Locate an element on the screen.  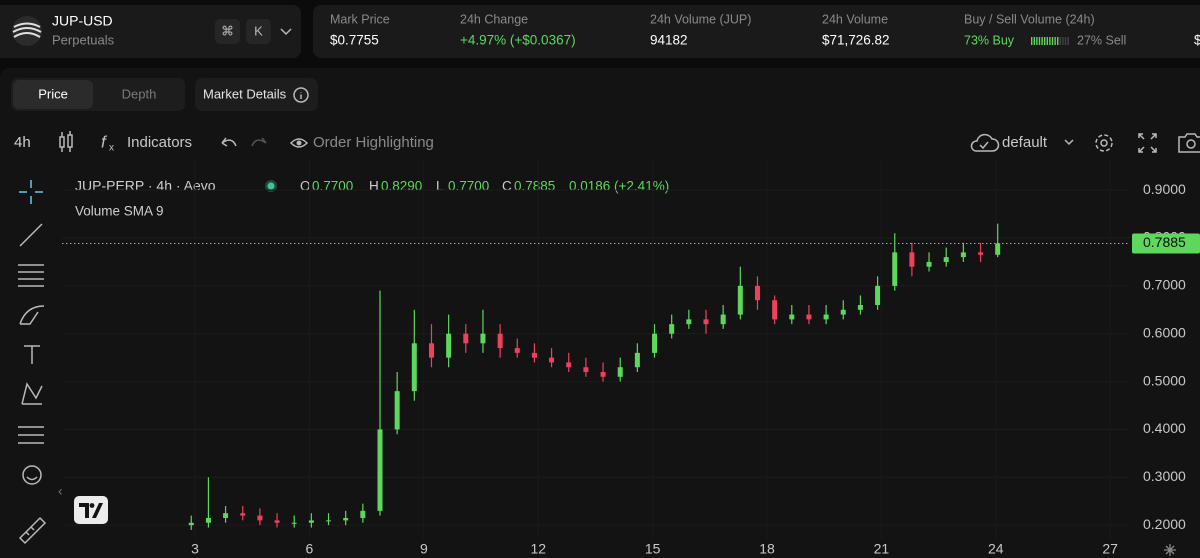
last-price-label: 0.7885 is located at coordinates (1164, 242).